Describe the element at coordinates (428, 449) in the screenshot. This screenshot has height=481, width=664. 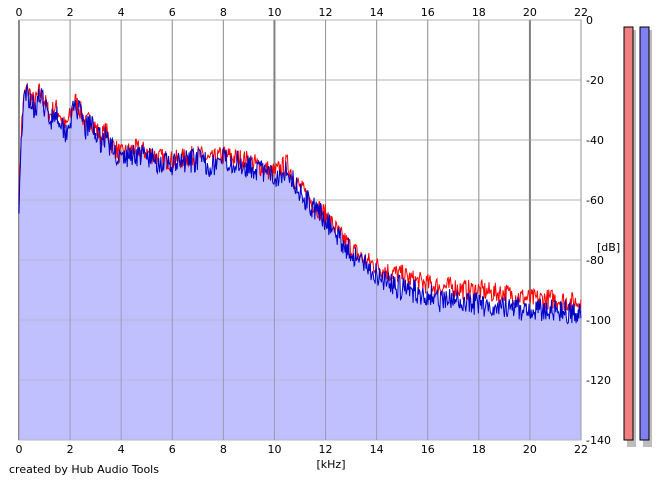
I see `x-tick-label-bottom: 16` at that location.